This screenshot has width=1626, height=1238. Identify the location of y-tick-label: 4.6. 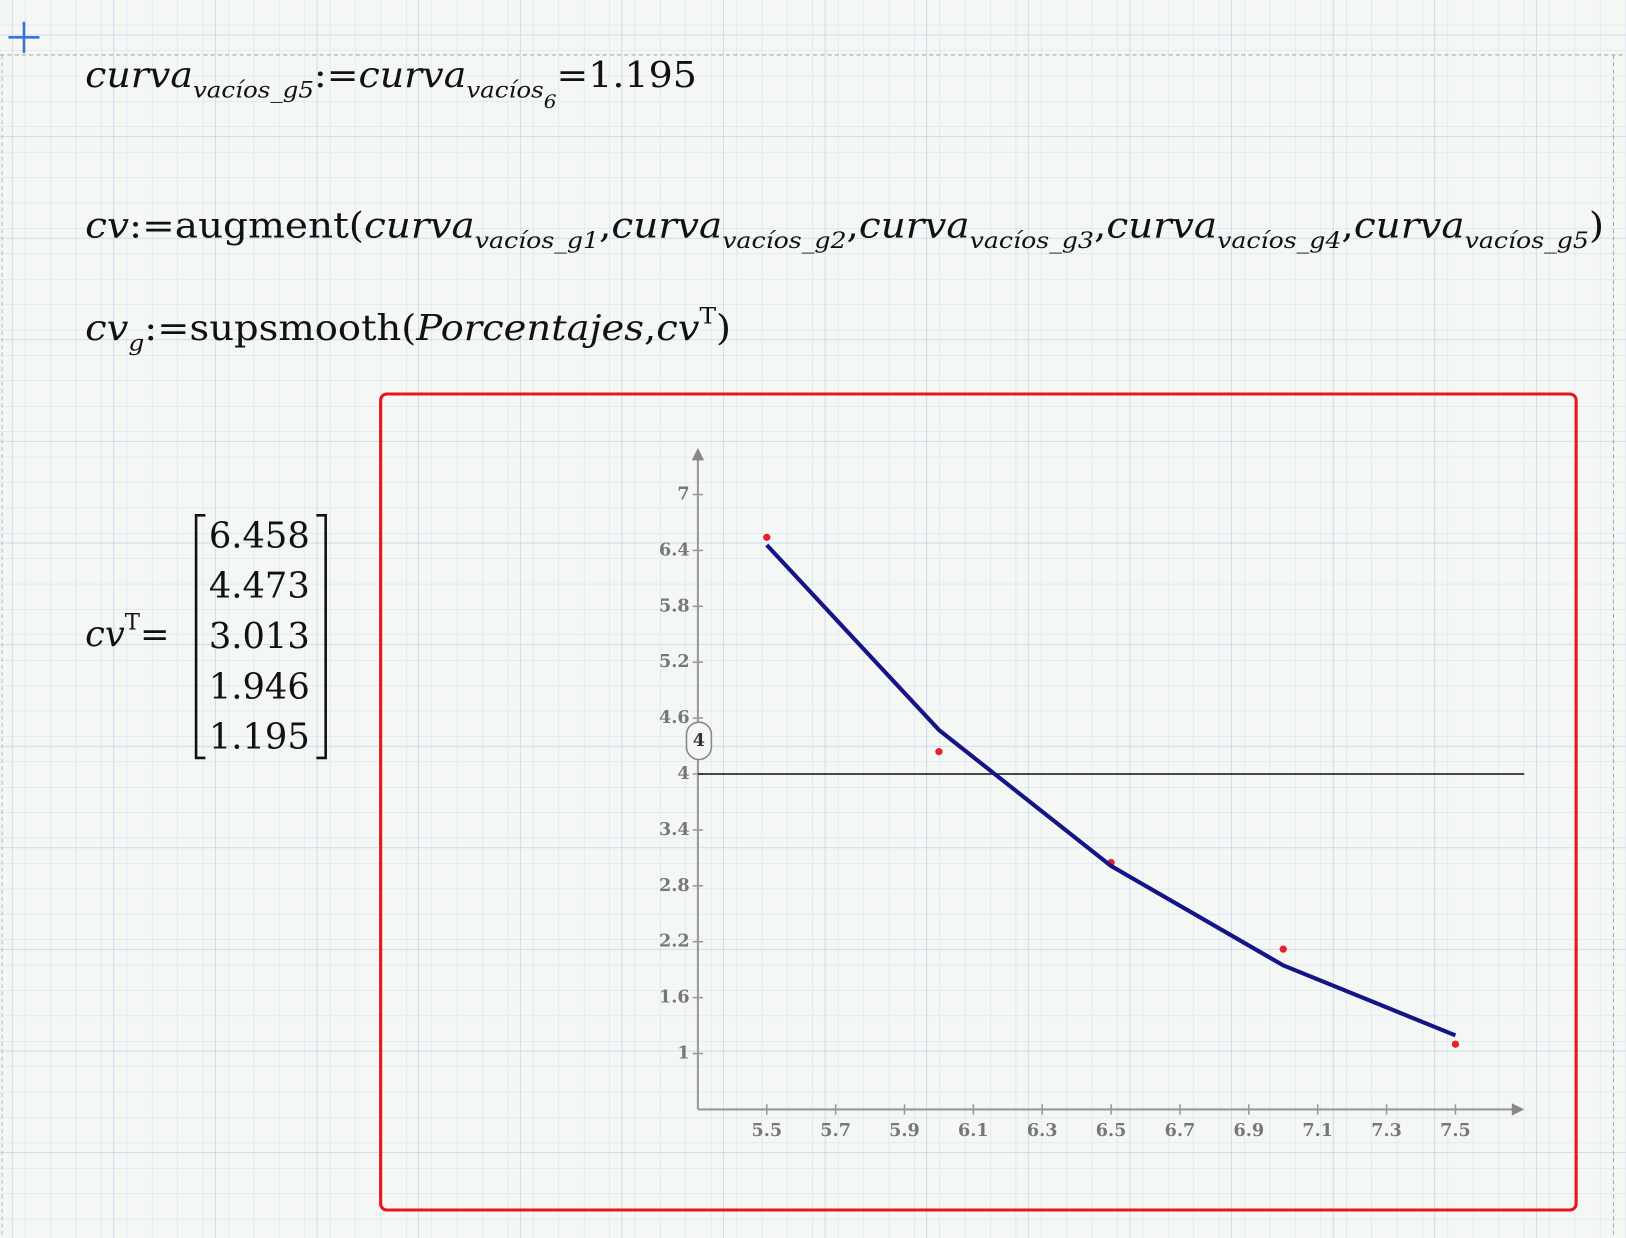
(674, 717).